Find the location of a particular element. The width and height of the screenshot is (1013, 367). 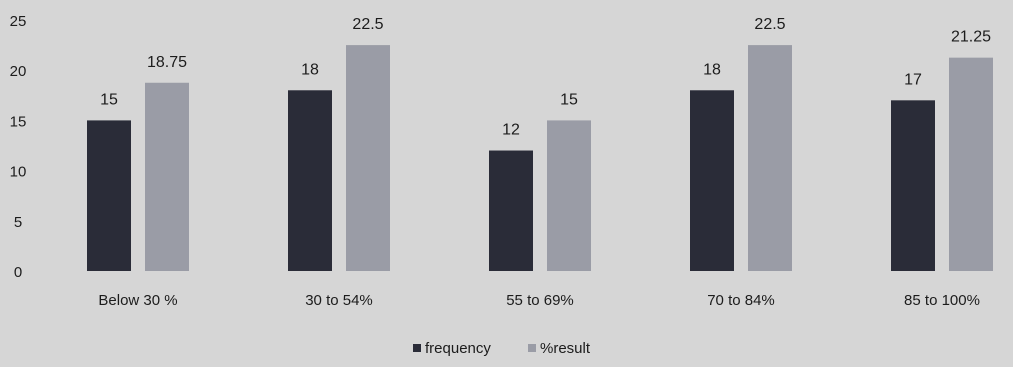

x-tick-label: 55 to 69% is located at coordinates (540, 300).